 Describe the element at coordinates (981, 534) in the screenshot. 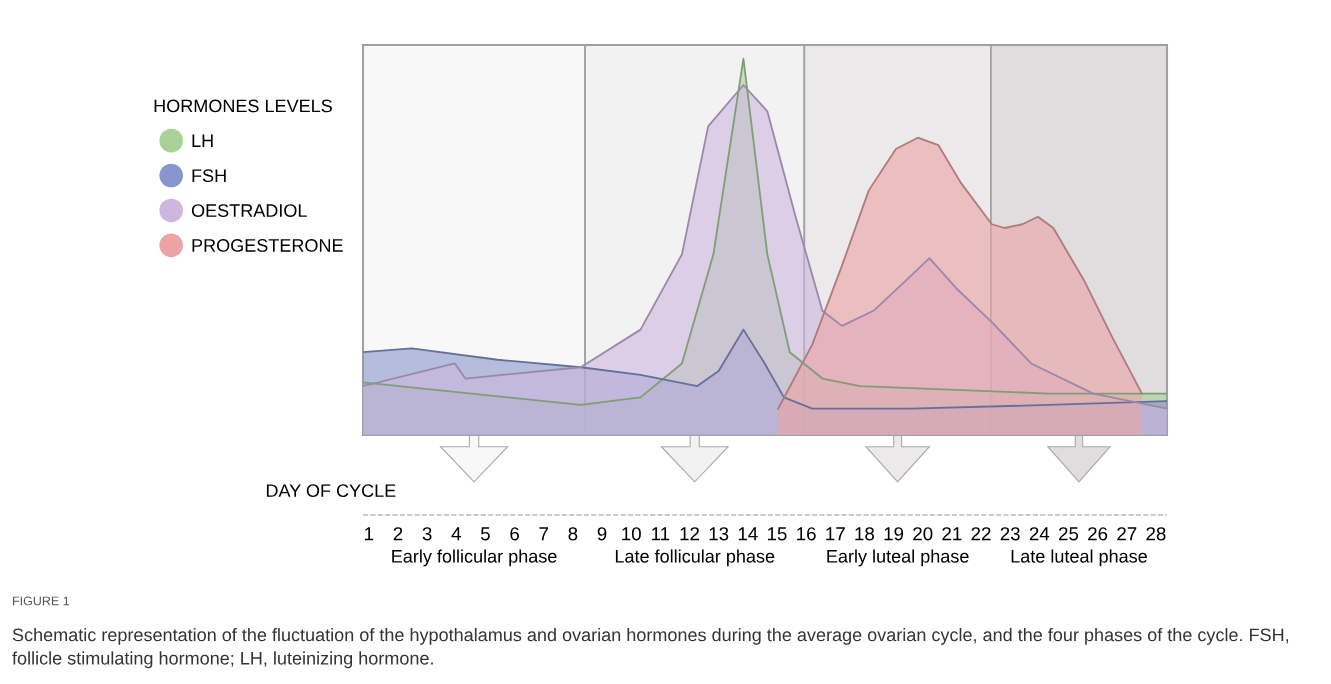

I see `x-tick-label: 22` at that location.